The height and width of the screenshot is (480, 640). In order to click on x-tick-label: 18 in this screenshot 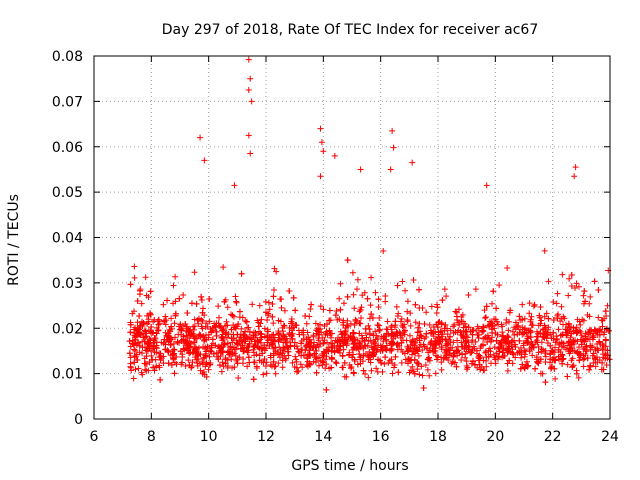, I will do `click(438, 437)`.